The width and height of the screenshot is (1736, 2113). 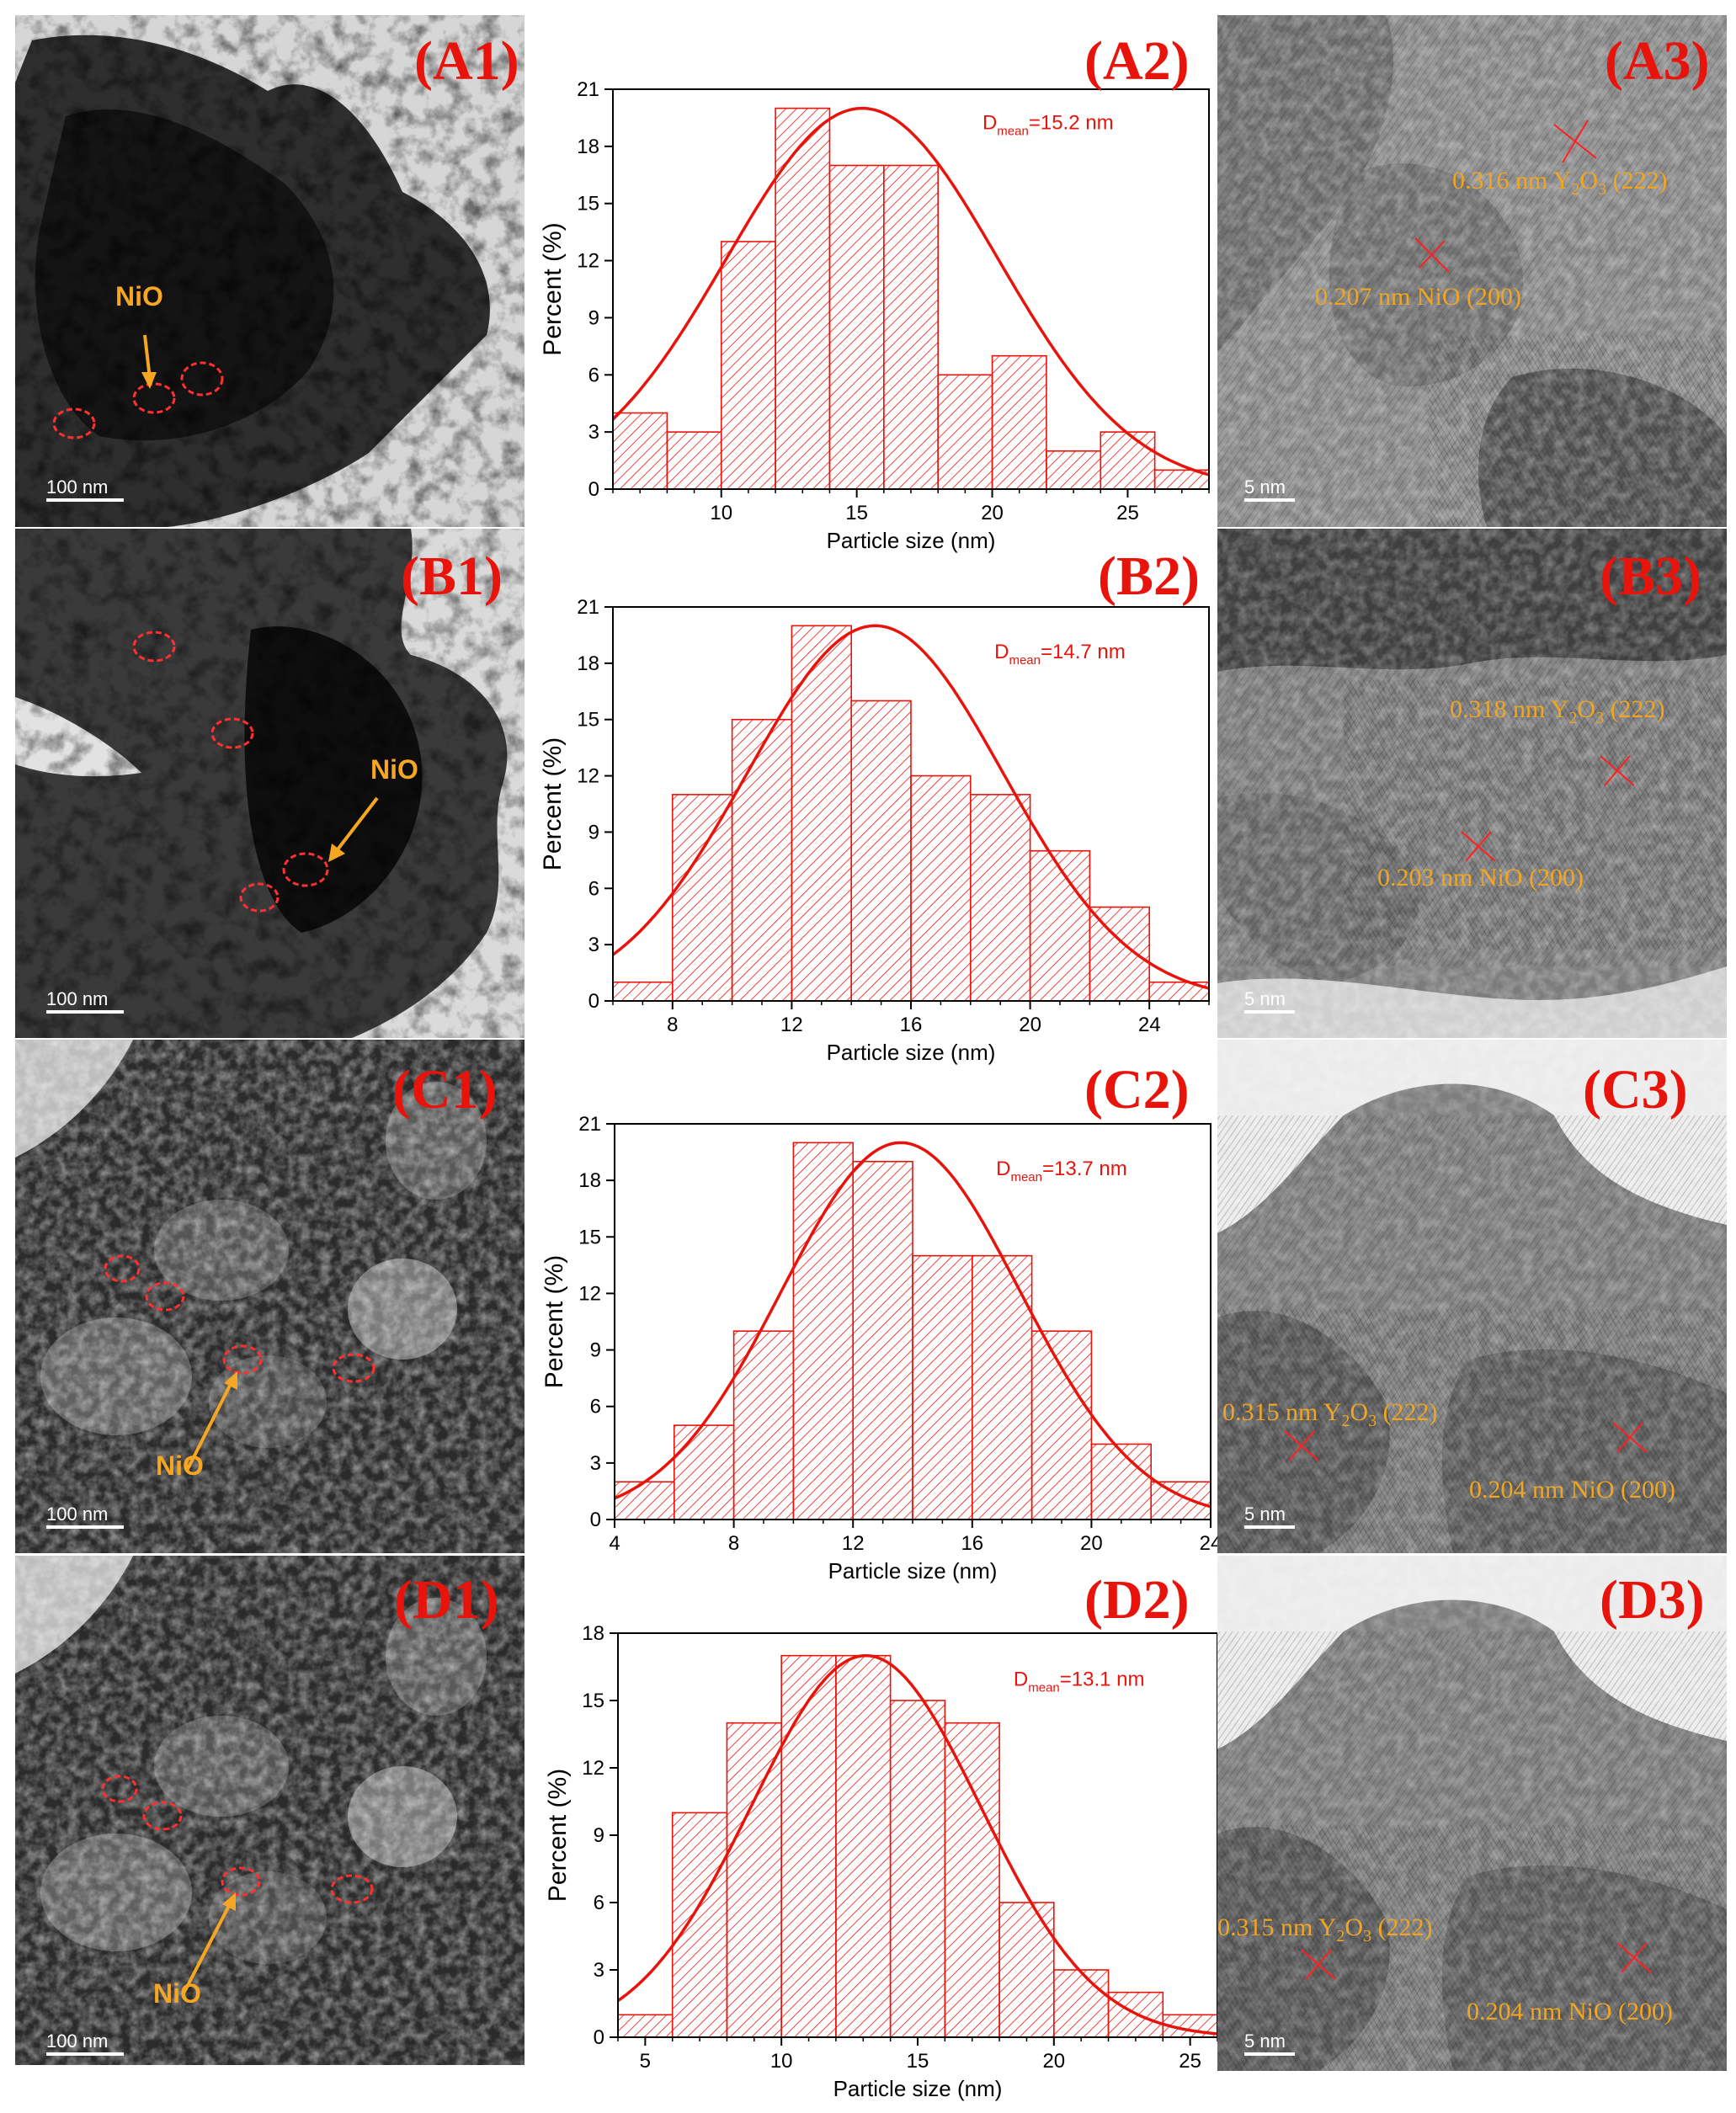 What do you see at coordinates (599, 1970) in the screenshot?
I see `y-tick-label: 3` at bounding box center [599, 1970].